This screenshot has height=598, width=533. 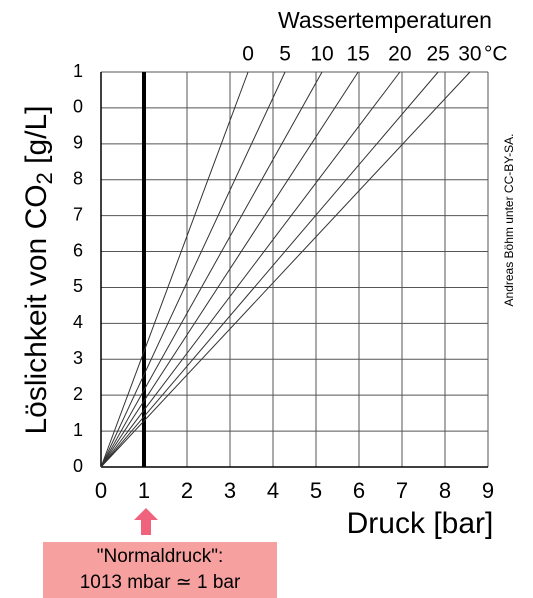 I want to click on y-tick-label: 4, so click(x=78, y=322).